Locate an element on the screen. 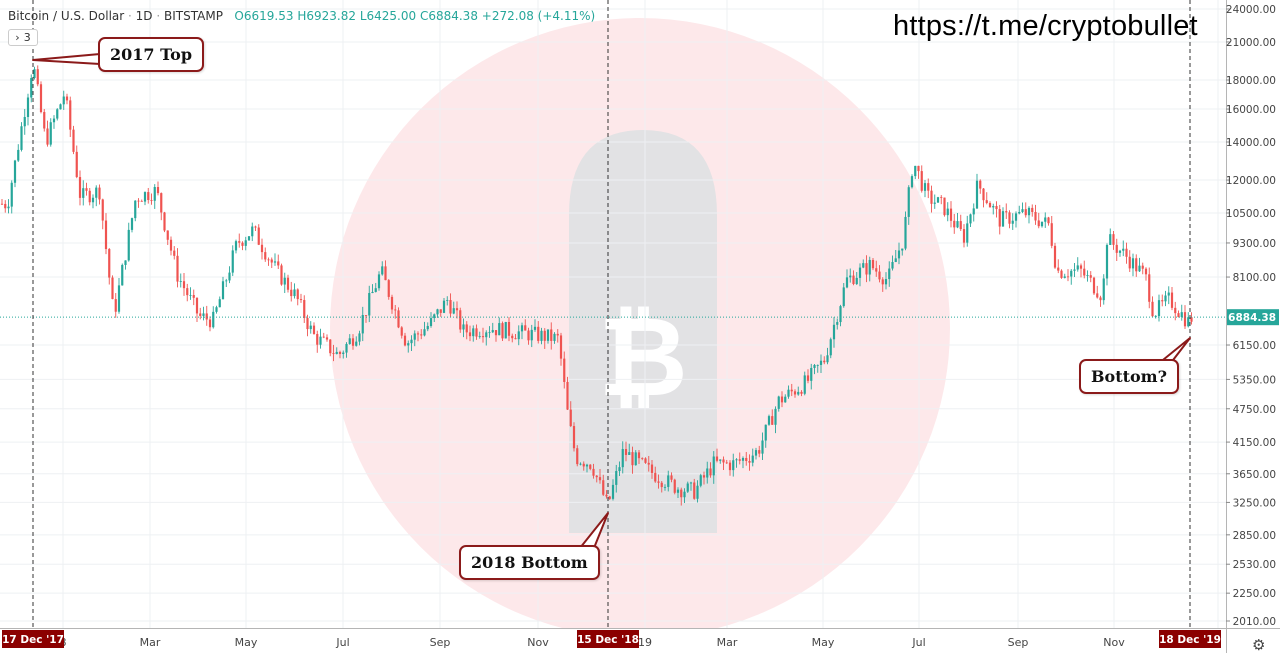 This screenshot has height=654, width=1280. date-tag is located at coordinates (33, 639).